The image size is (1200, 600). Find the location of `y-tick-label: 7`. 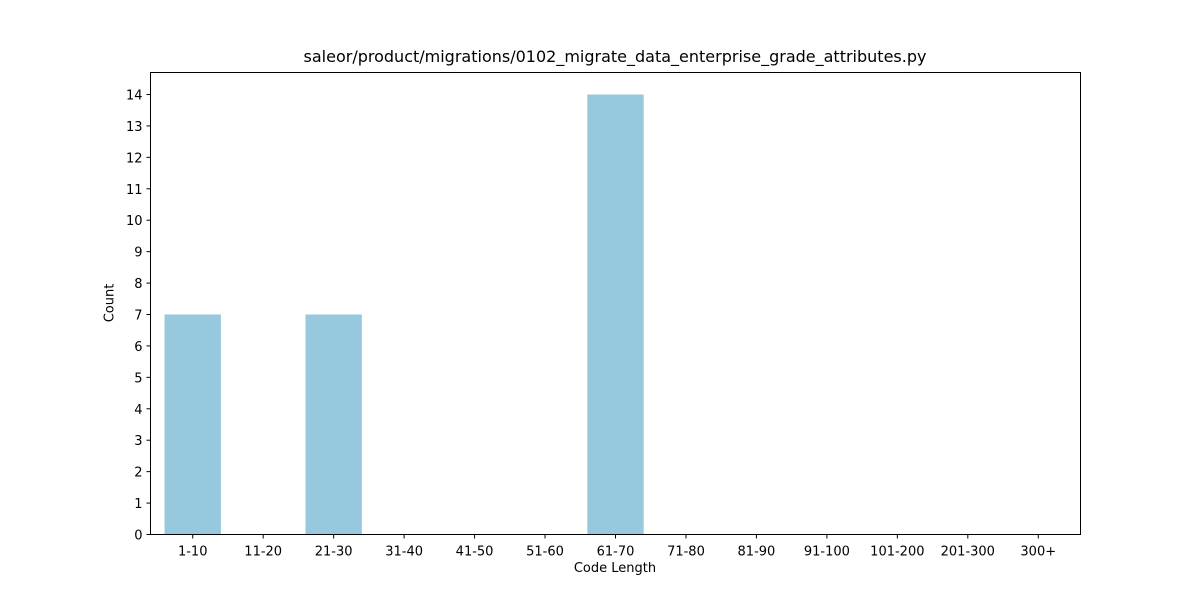

y-tick-label: 7 is located at coordinates (138, 316).